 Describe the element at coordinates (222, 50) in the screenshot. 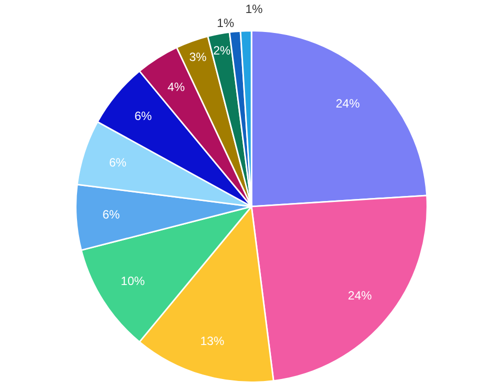

I see `data-label: 2%` at that location.